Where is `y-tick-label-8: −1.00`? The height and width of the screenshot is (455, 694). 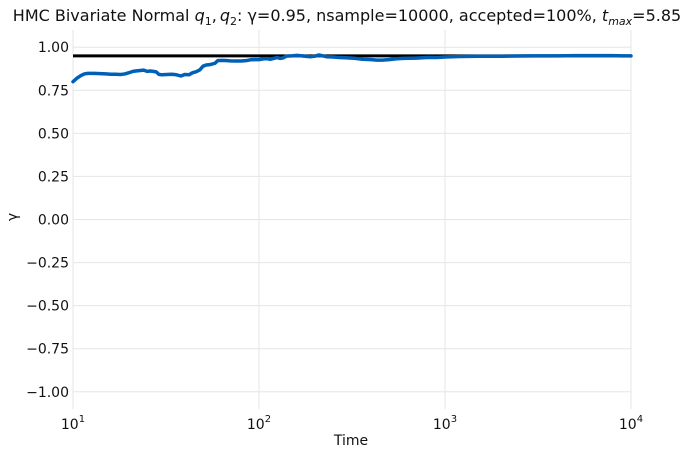
y-tick-label-8: −1.00 is located at coordinates (47, 393).